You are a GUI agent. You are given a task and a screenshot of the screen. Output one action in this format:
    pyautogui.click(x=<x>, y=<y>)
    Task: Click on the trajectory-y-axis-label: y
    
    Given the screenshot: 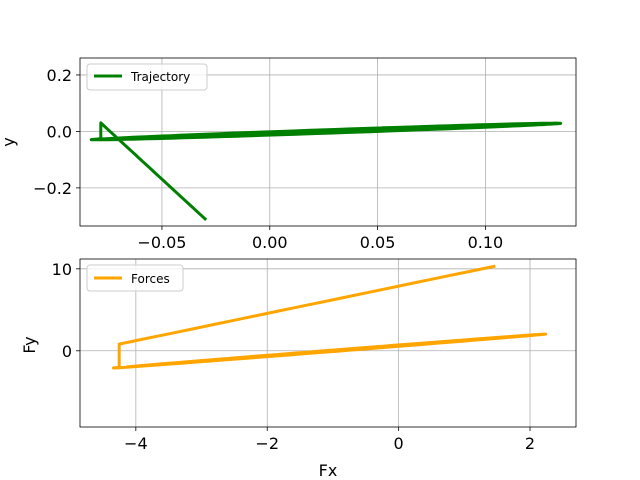 What is the action you would take?
    pyautogui.click(x=9, y=141)
    